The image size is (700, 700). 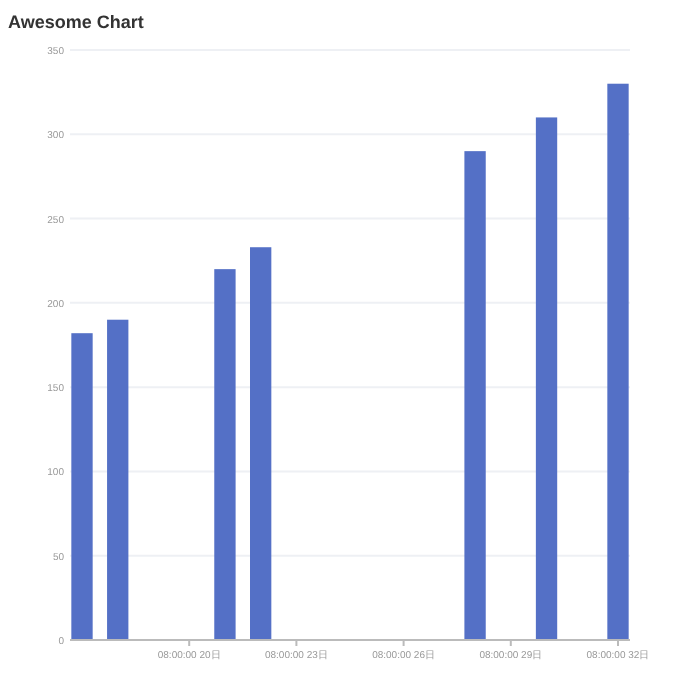 What do you see at coordinates (76, 22) in the screenshot?
I see `chart-title: Awesome Chart` at bounding box center [76, 22].